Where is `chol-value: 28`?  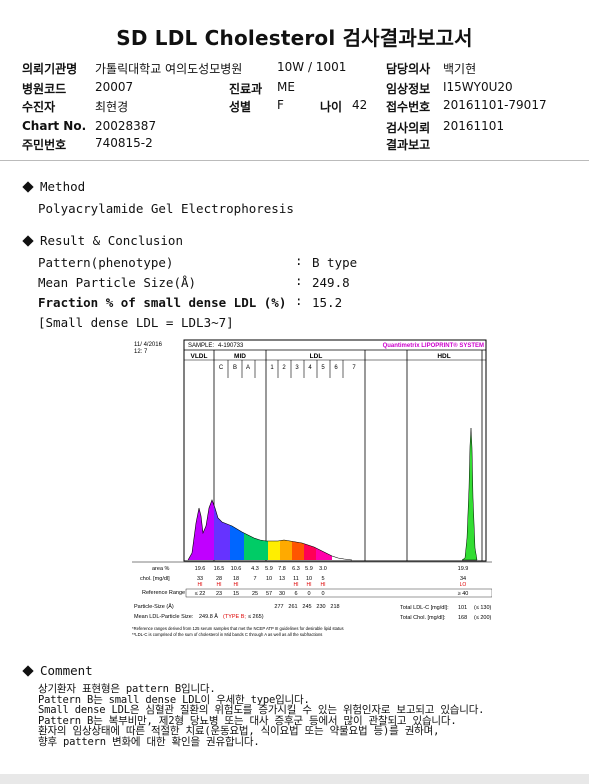 chol-value: 28 is located at coordinates (219, 579).